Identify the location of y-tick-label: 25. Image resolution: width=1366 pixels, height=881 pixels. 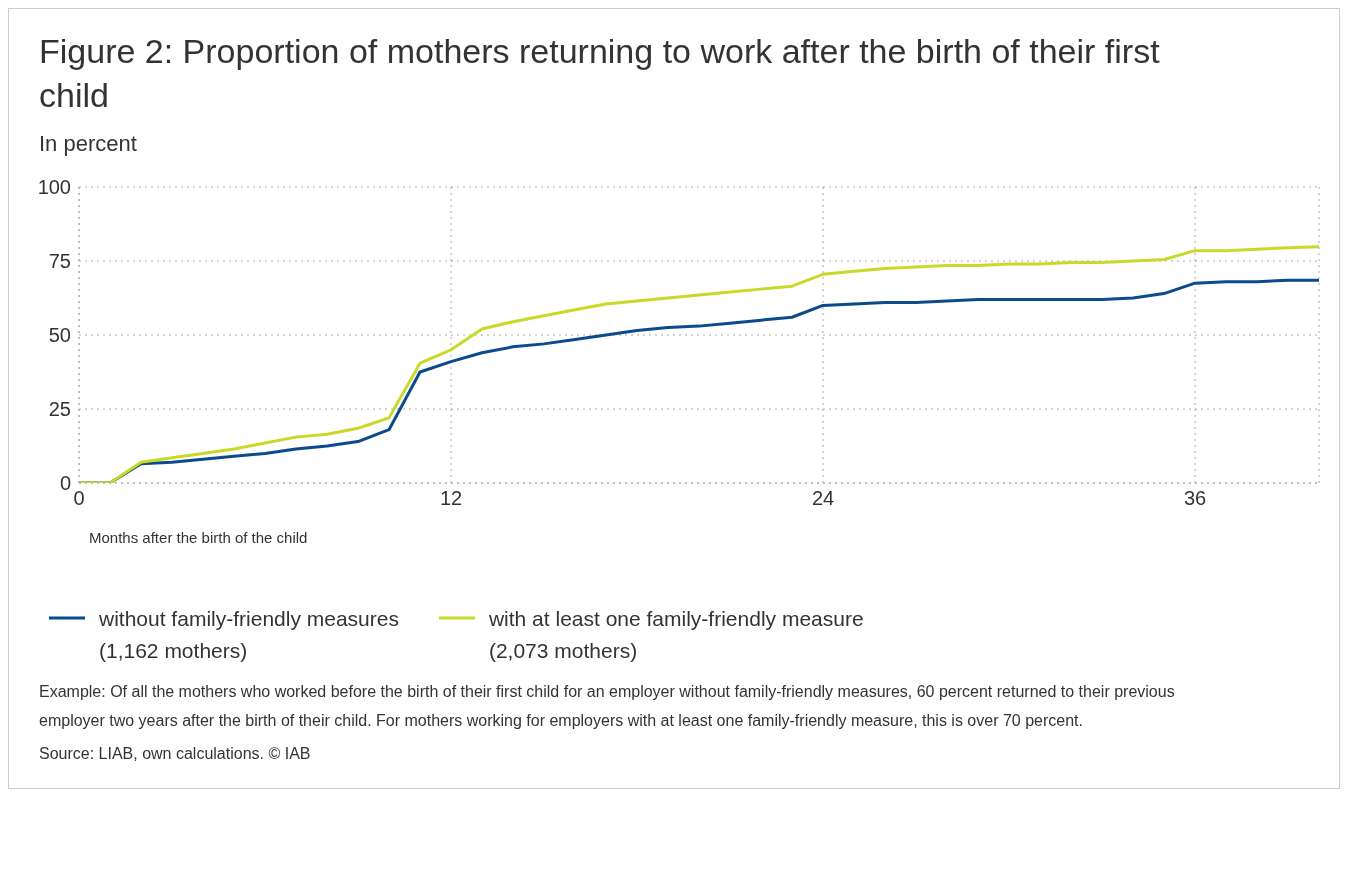
(59, 409).